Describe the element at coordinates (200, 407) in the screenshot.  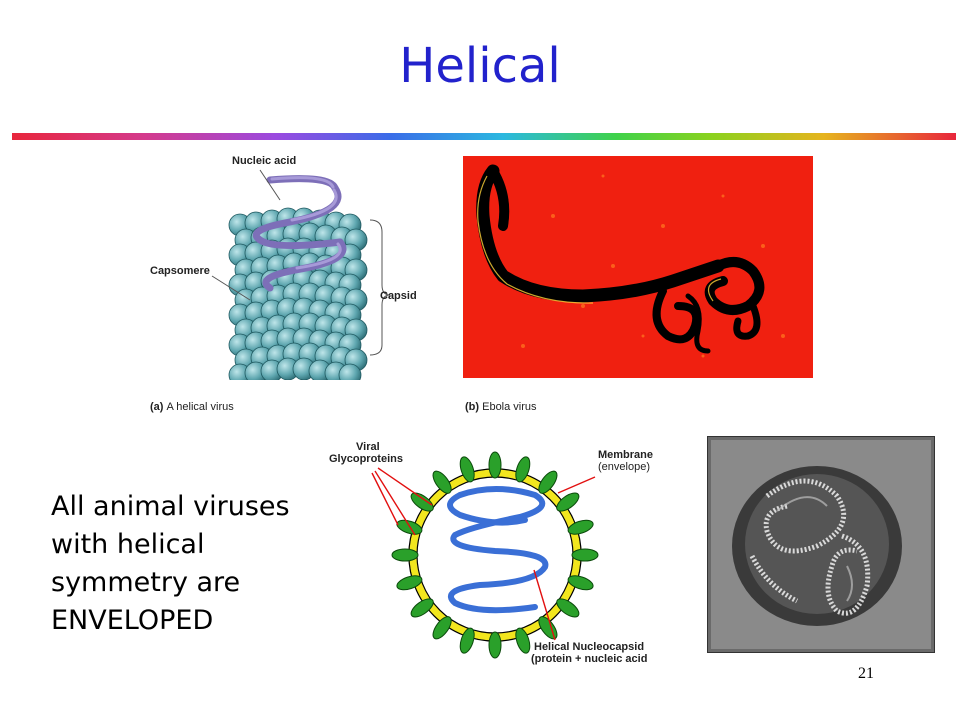
I see `figure-a-caption-text: A helical virus` at that location.